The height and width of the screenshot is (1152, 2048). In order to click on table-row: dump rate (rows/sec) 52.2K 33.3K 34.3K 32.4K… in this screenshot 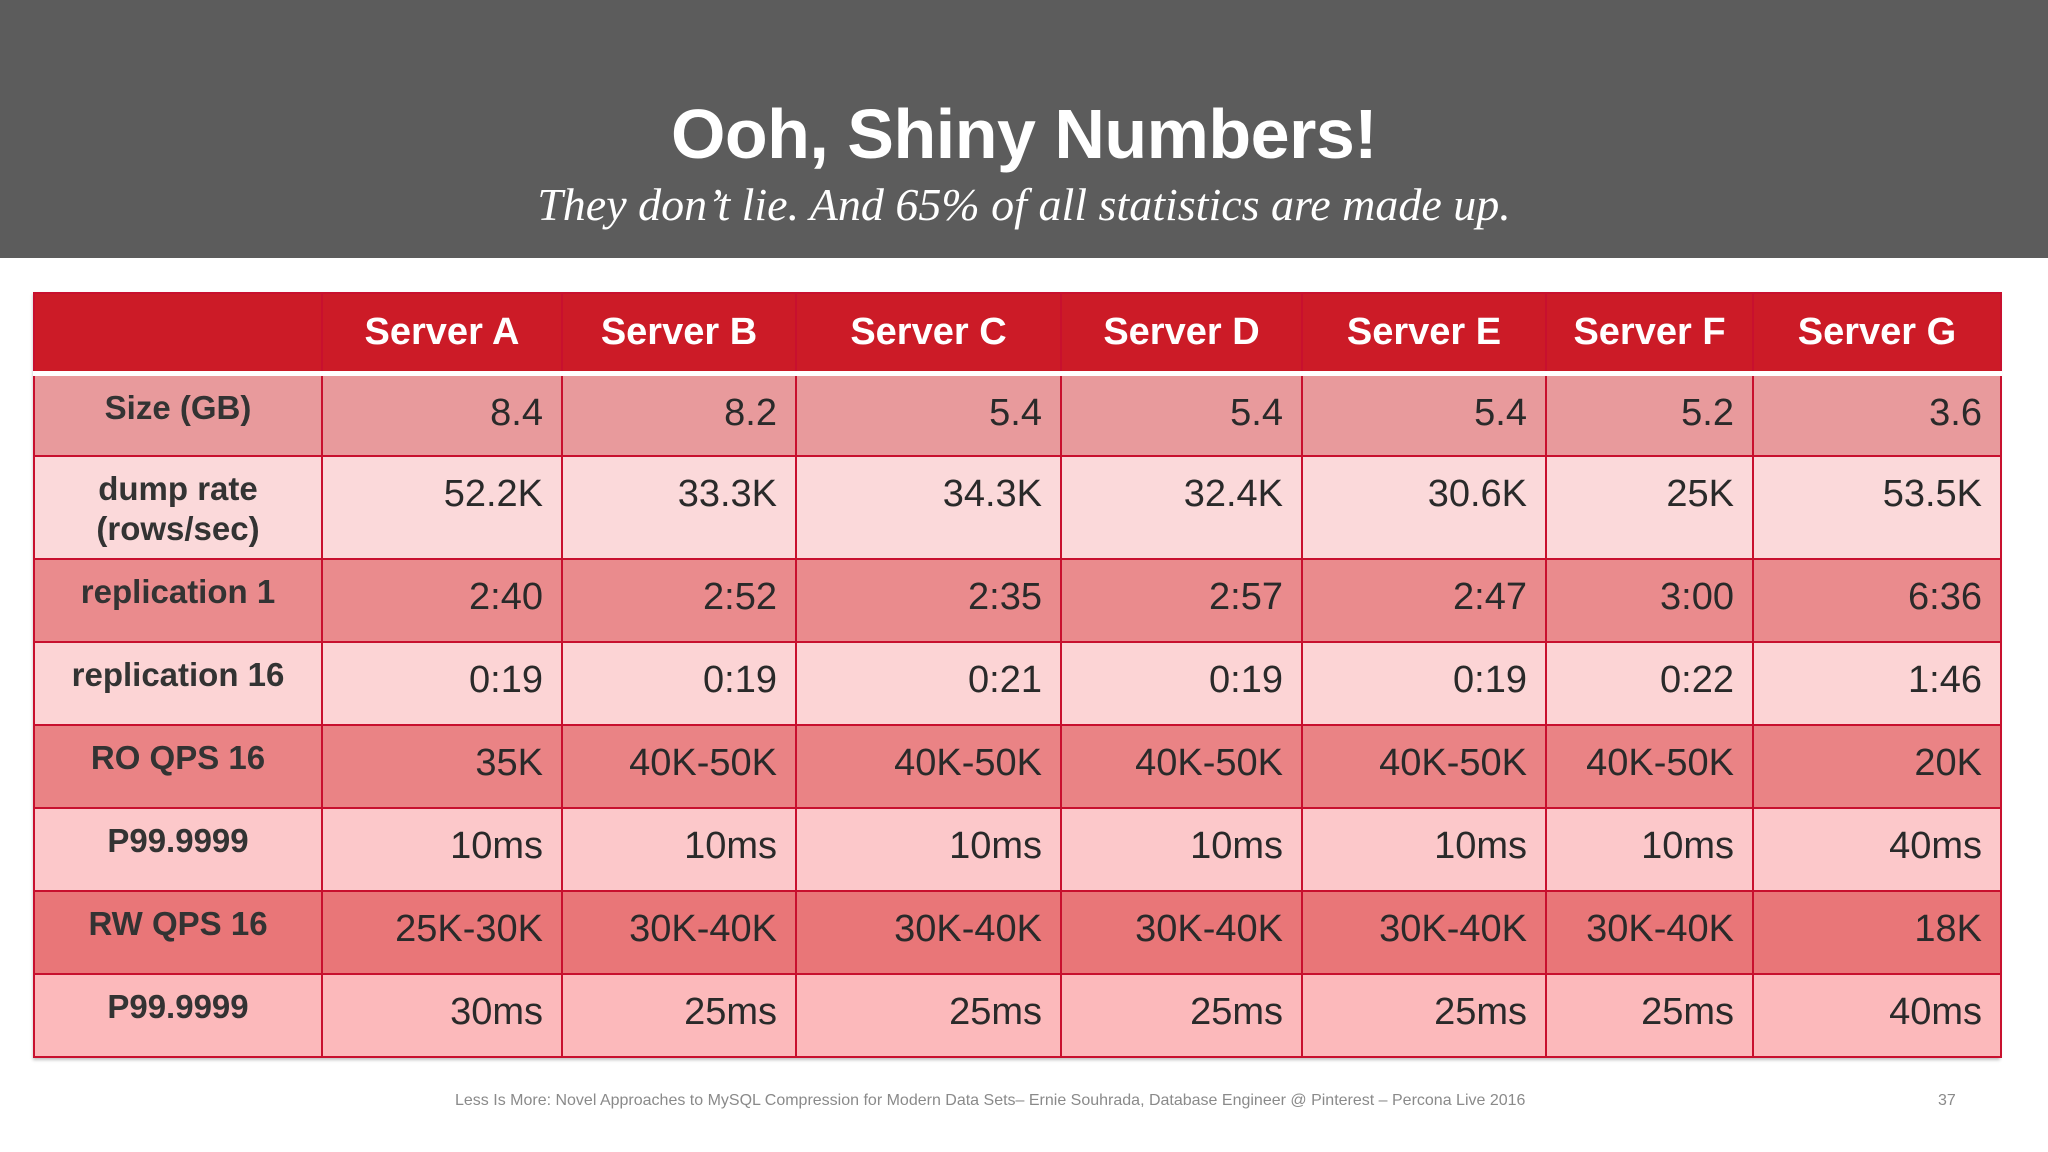, I will do `click(1017, 507)`.